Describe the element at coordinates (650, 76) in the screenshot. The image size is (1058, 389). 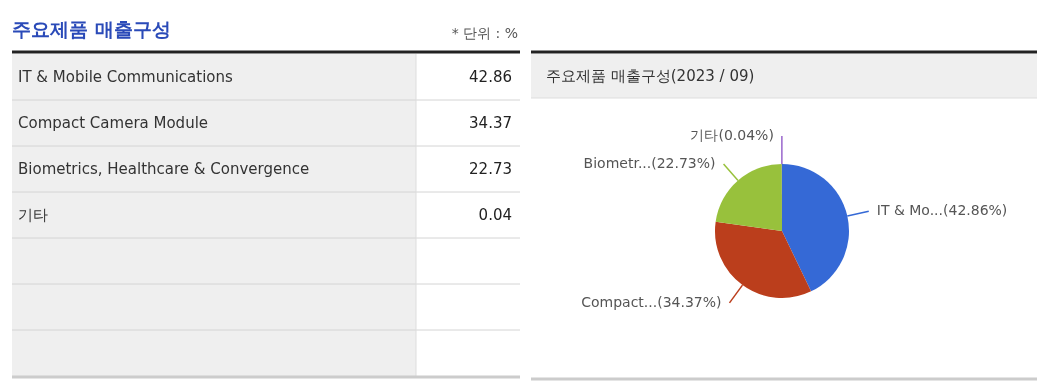
I see `chart-title: 주요제품 매출구성(2023 / 09)` at that location.